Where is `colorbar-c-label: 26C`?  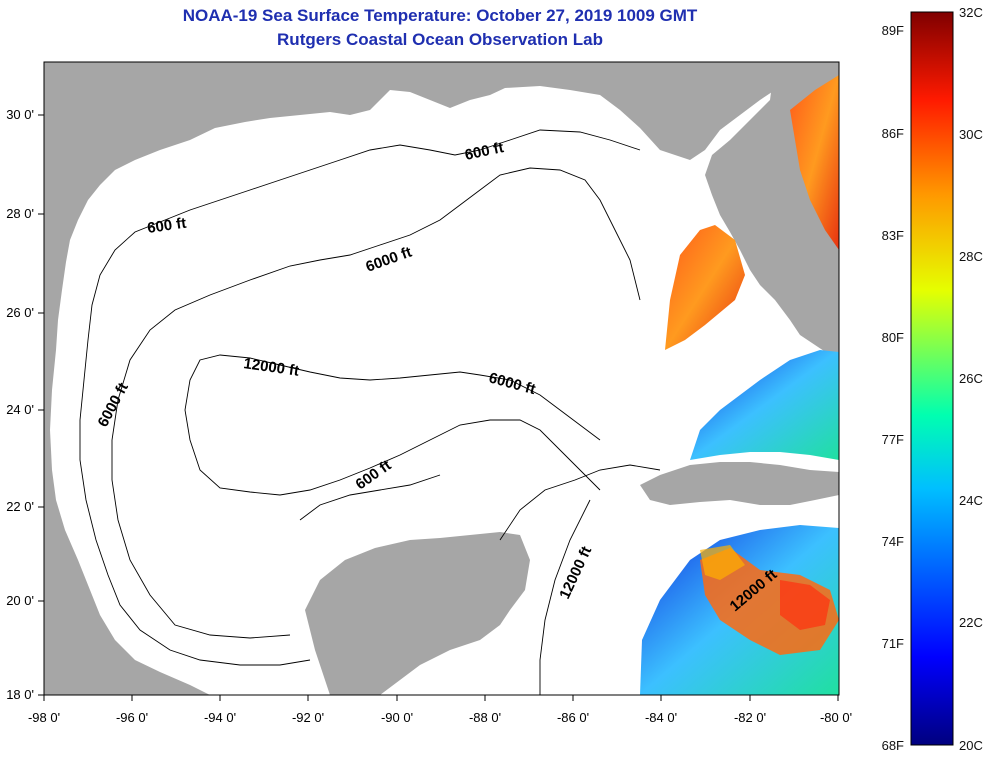 colorbar-c-label: 26C is located at coordinates (971, 378).